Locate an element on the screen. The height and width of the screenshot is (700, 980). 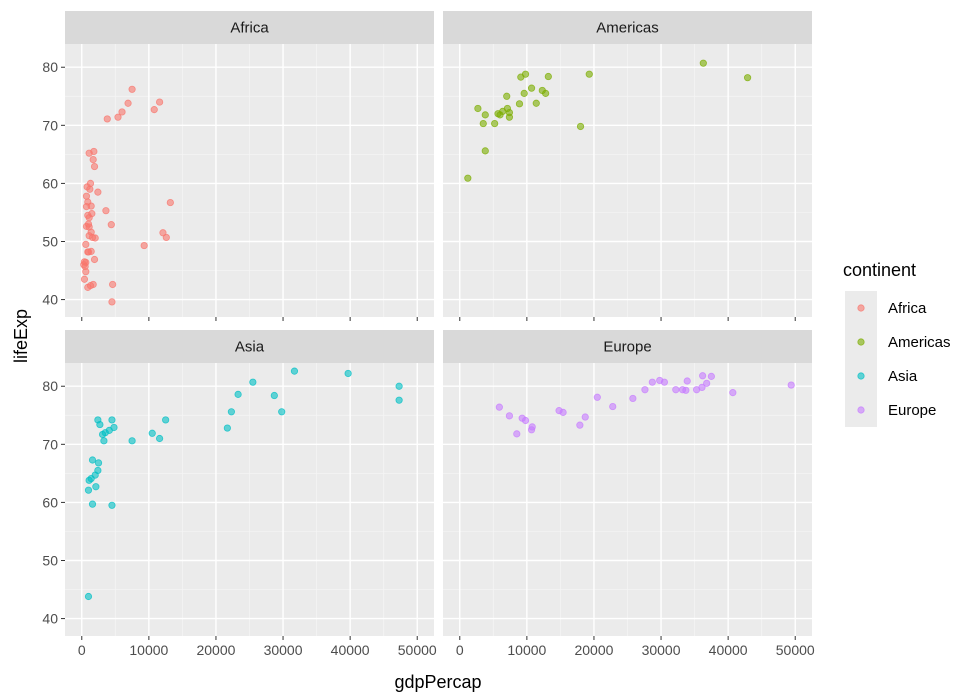
facet-strip-label: Africa is located at coordinates (249, 28).